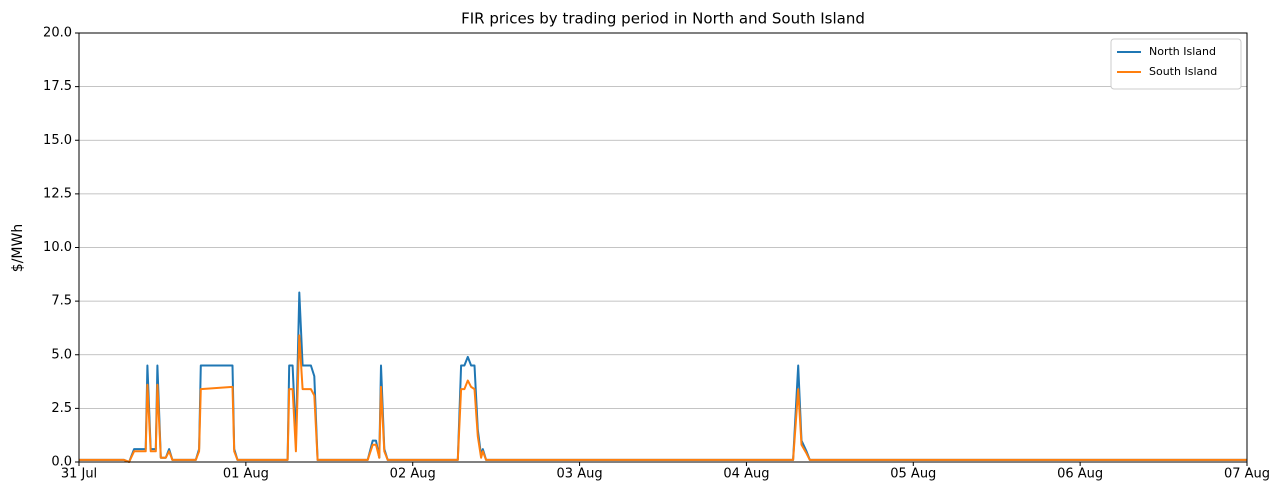 The width and height of the screenshot is (1288, 494). What do you see at coordinates (61, 408) in the screenshot?
I see `y-tick-label: 2.5` at bounding box center [61, 408].